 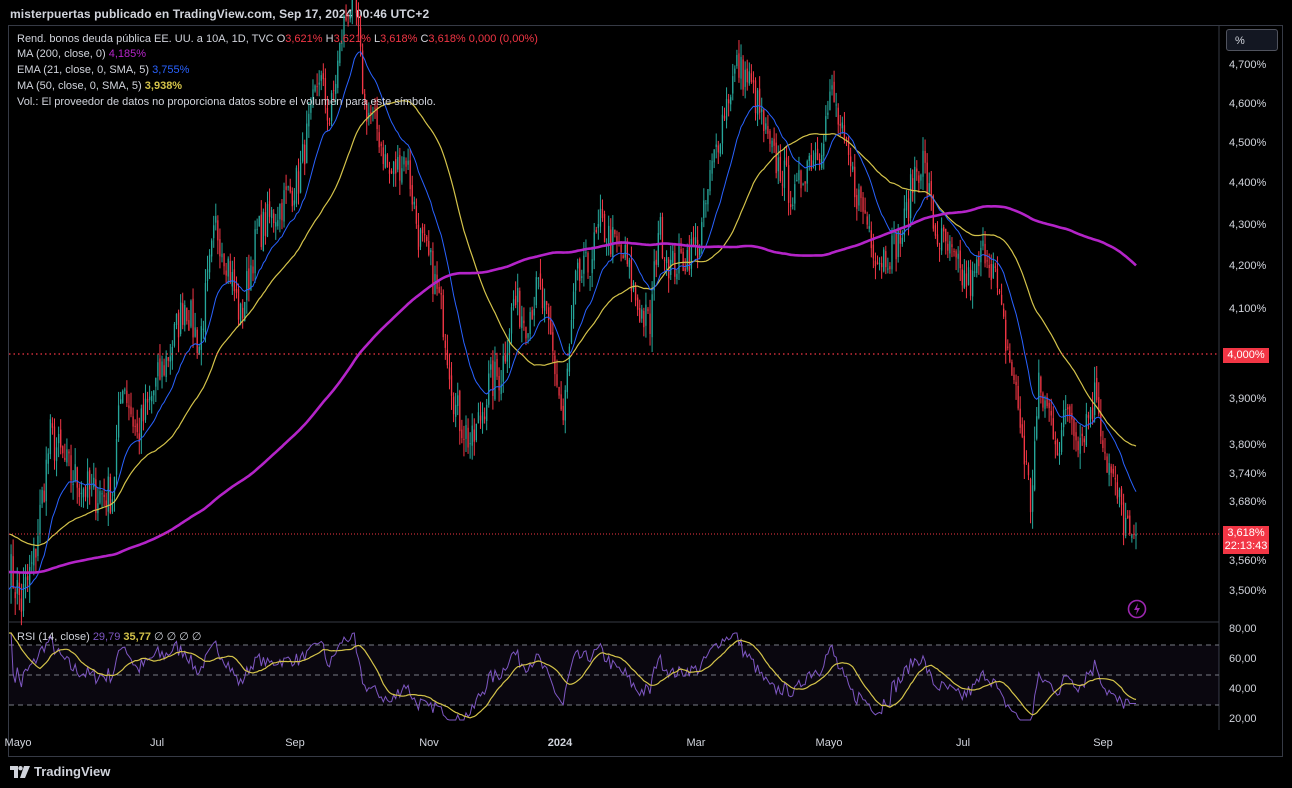 I want to click on legend-close: 3,618%, so click(x=447, y=39).